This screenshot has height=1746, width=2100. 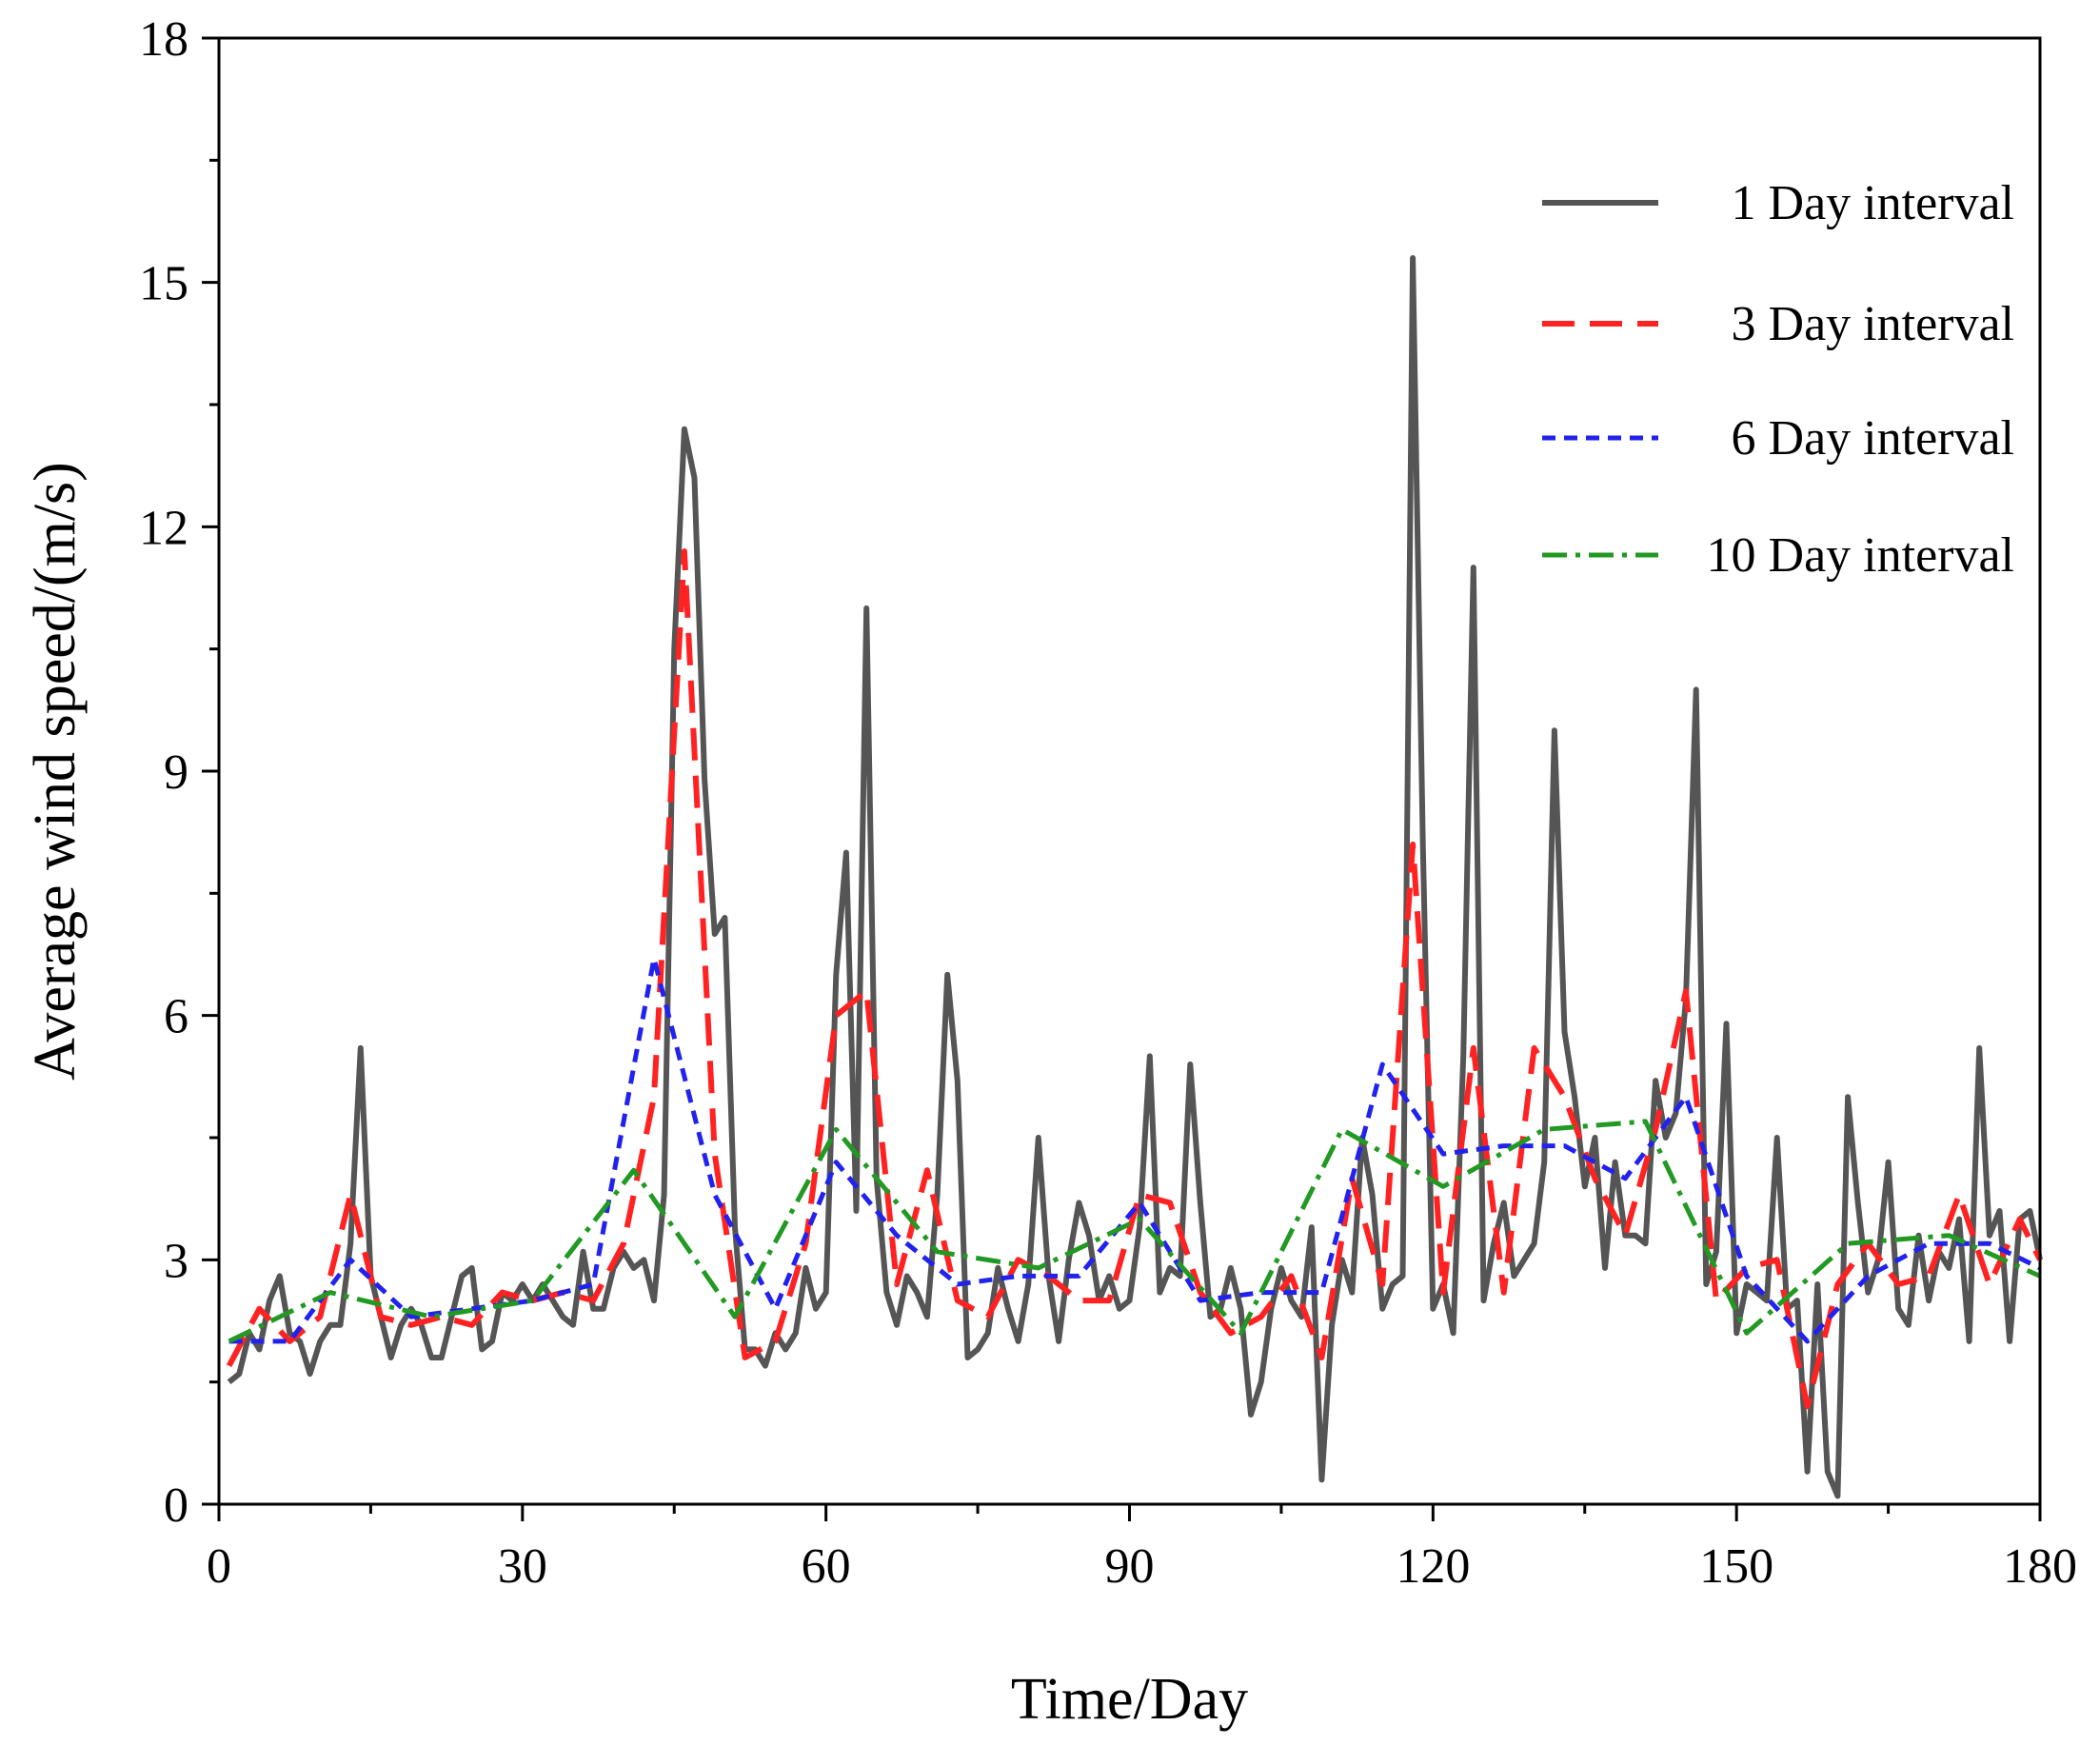 What do you see at coordinates (1873, 438) in the screenshot?
I see `legend-label-3: 6 Day interval` at bounding box center [1873, 438].